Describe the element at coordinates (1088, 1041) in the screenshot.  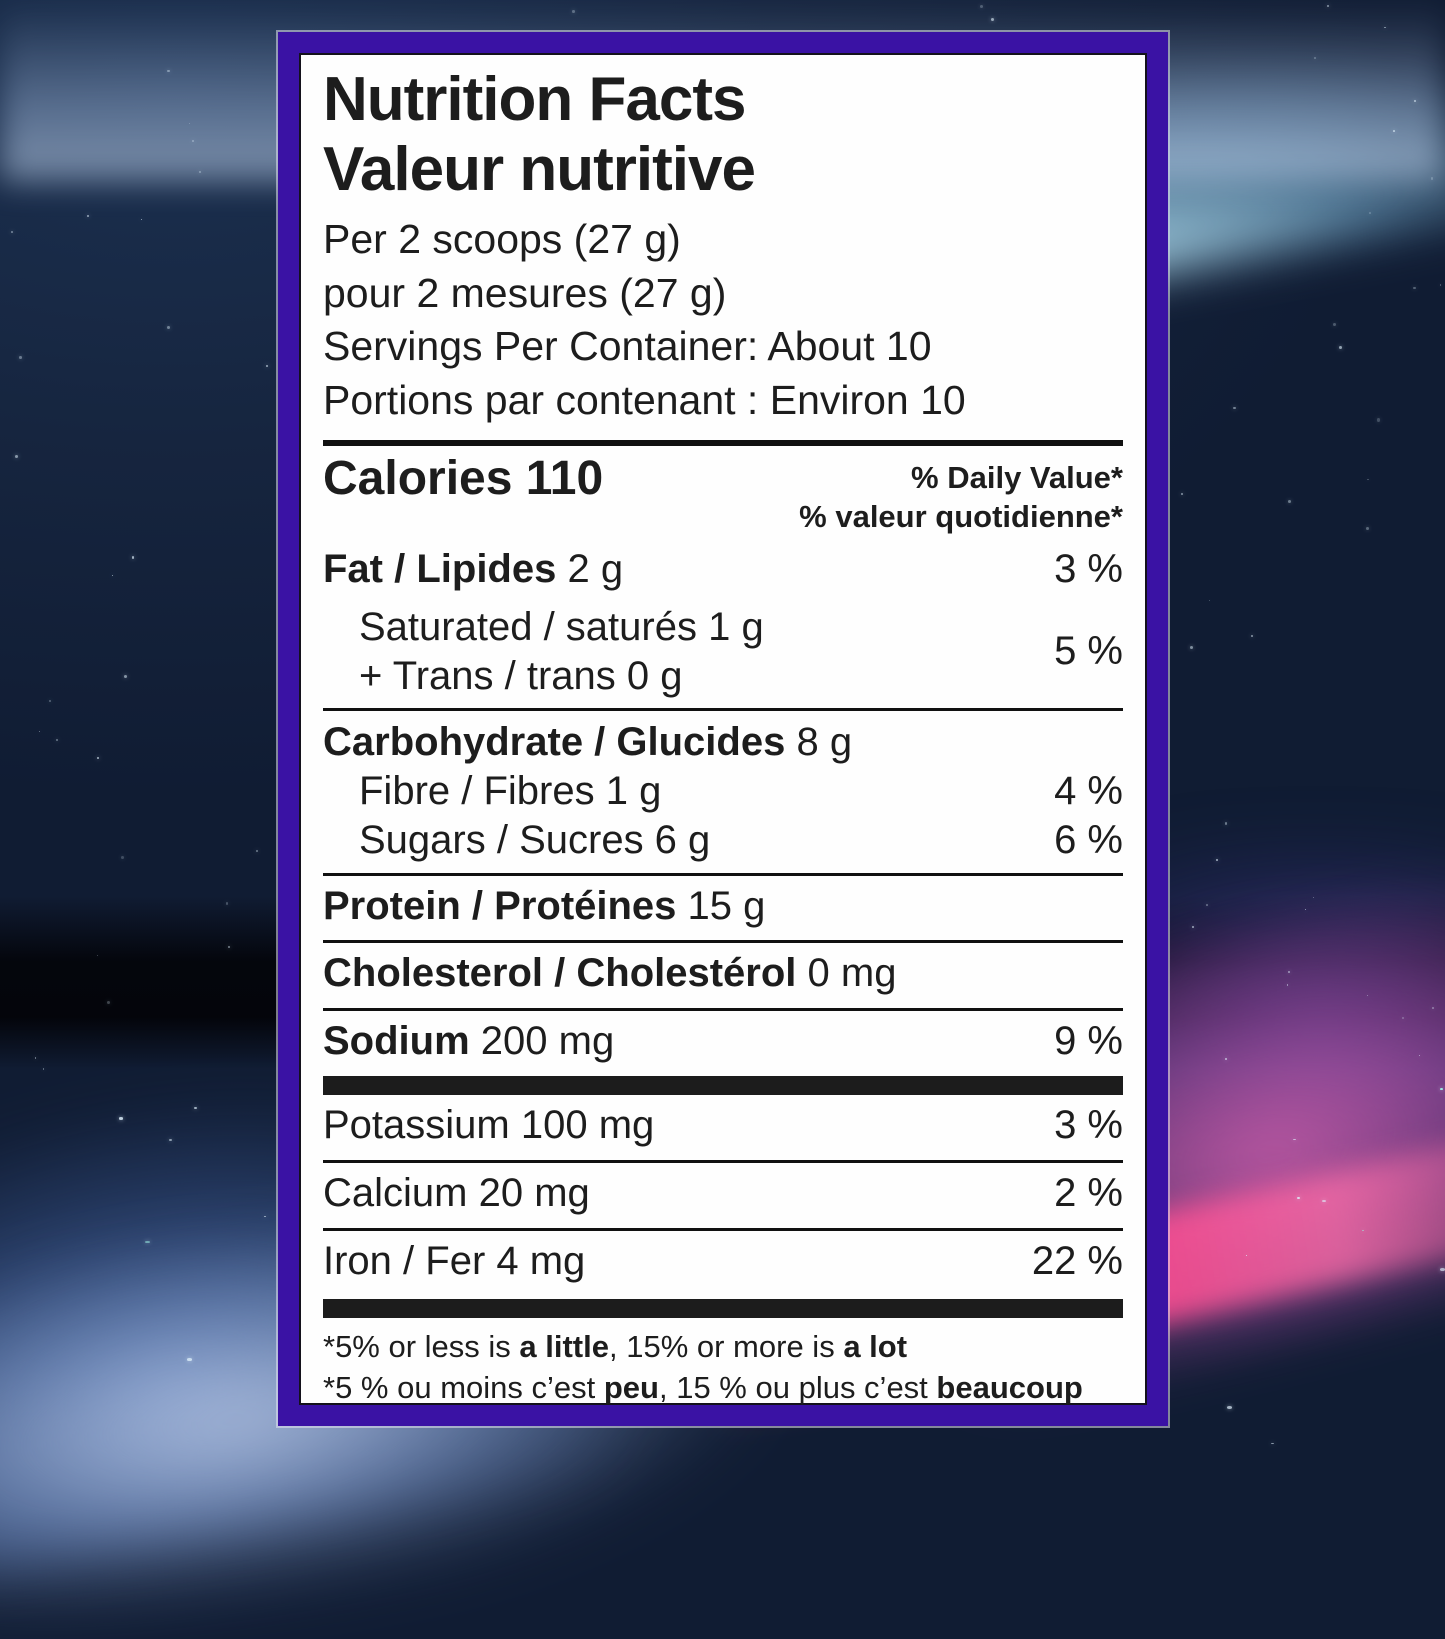
I see `row-sodium-dv: 9 %` at that location.